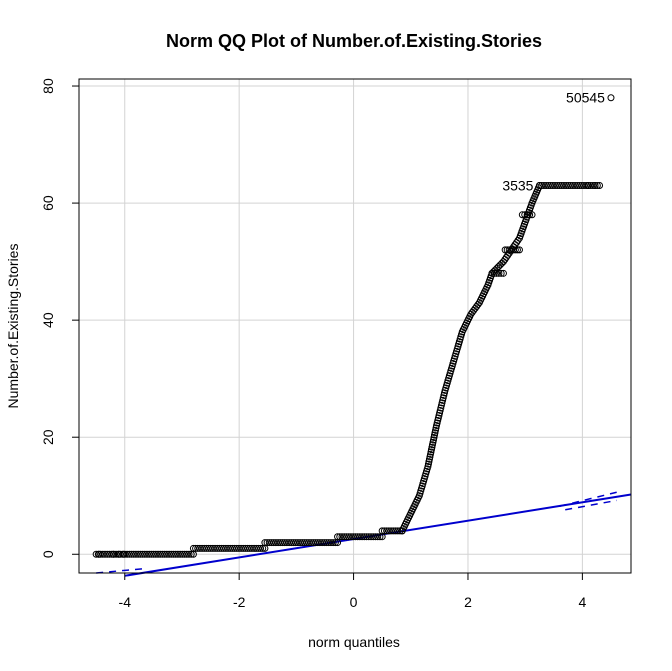 The width and height of the screenshot is (672, 671). What do you see at coordinates (48, 320) in the screenshot?
I see `y-tick-label: 40` at bounding box center [48, 320].